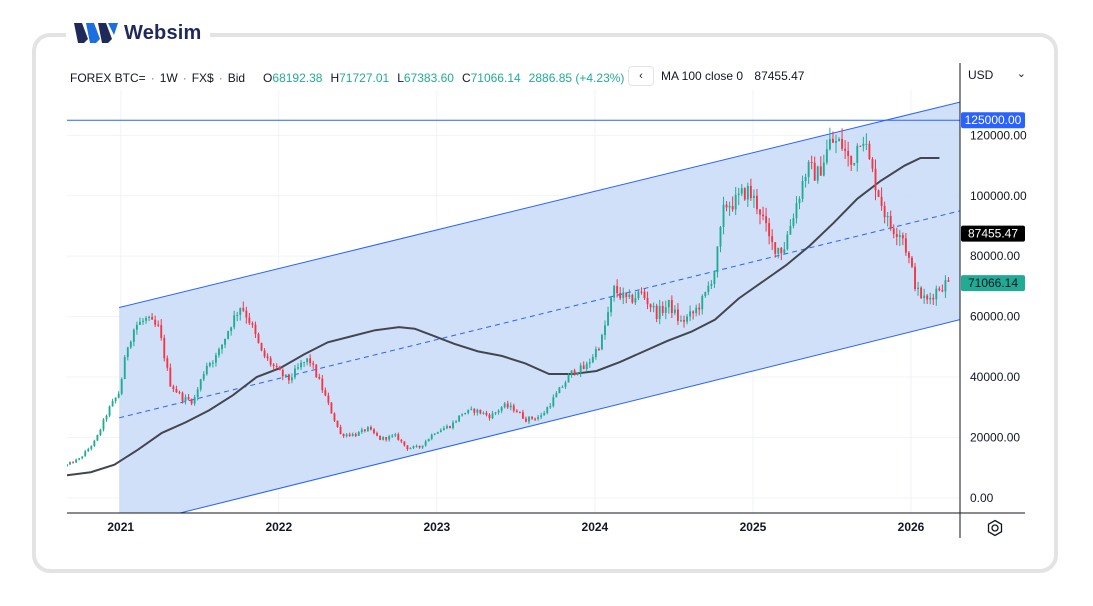 This screenshot has width=1093, height=606. What do you see at coordinates (108, 78) in the screenshot?
I see `symbol-name: FOREX BTC=` at bounding box center [108, 78].